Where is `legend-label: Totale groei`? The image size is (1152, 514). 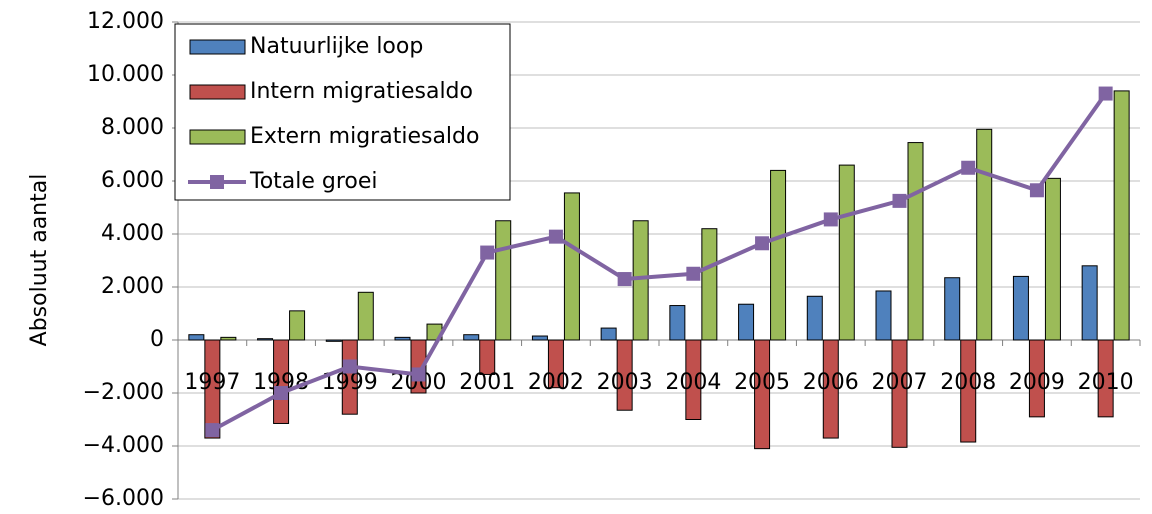
legend-label: Totale groei is located at coordinates (313, 181).